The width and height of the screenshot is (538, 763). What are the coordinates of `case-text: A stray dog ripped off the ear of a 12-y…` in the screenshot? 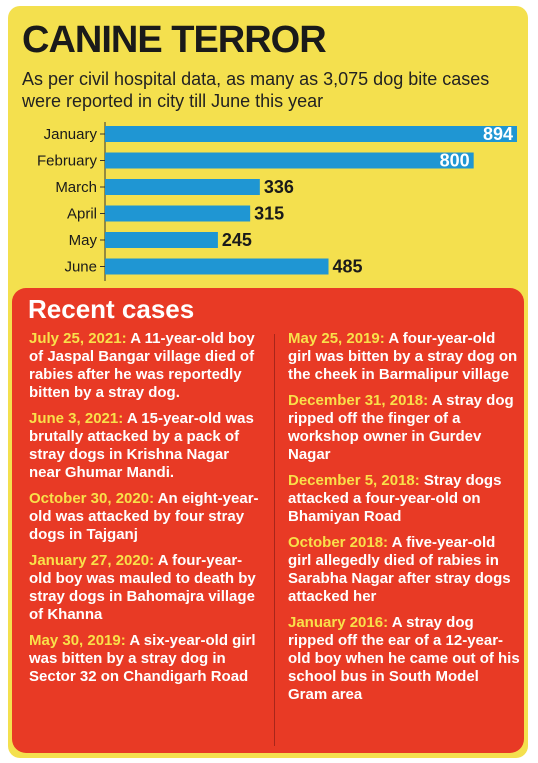 It's located at (404, 658).